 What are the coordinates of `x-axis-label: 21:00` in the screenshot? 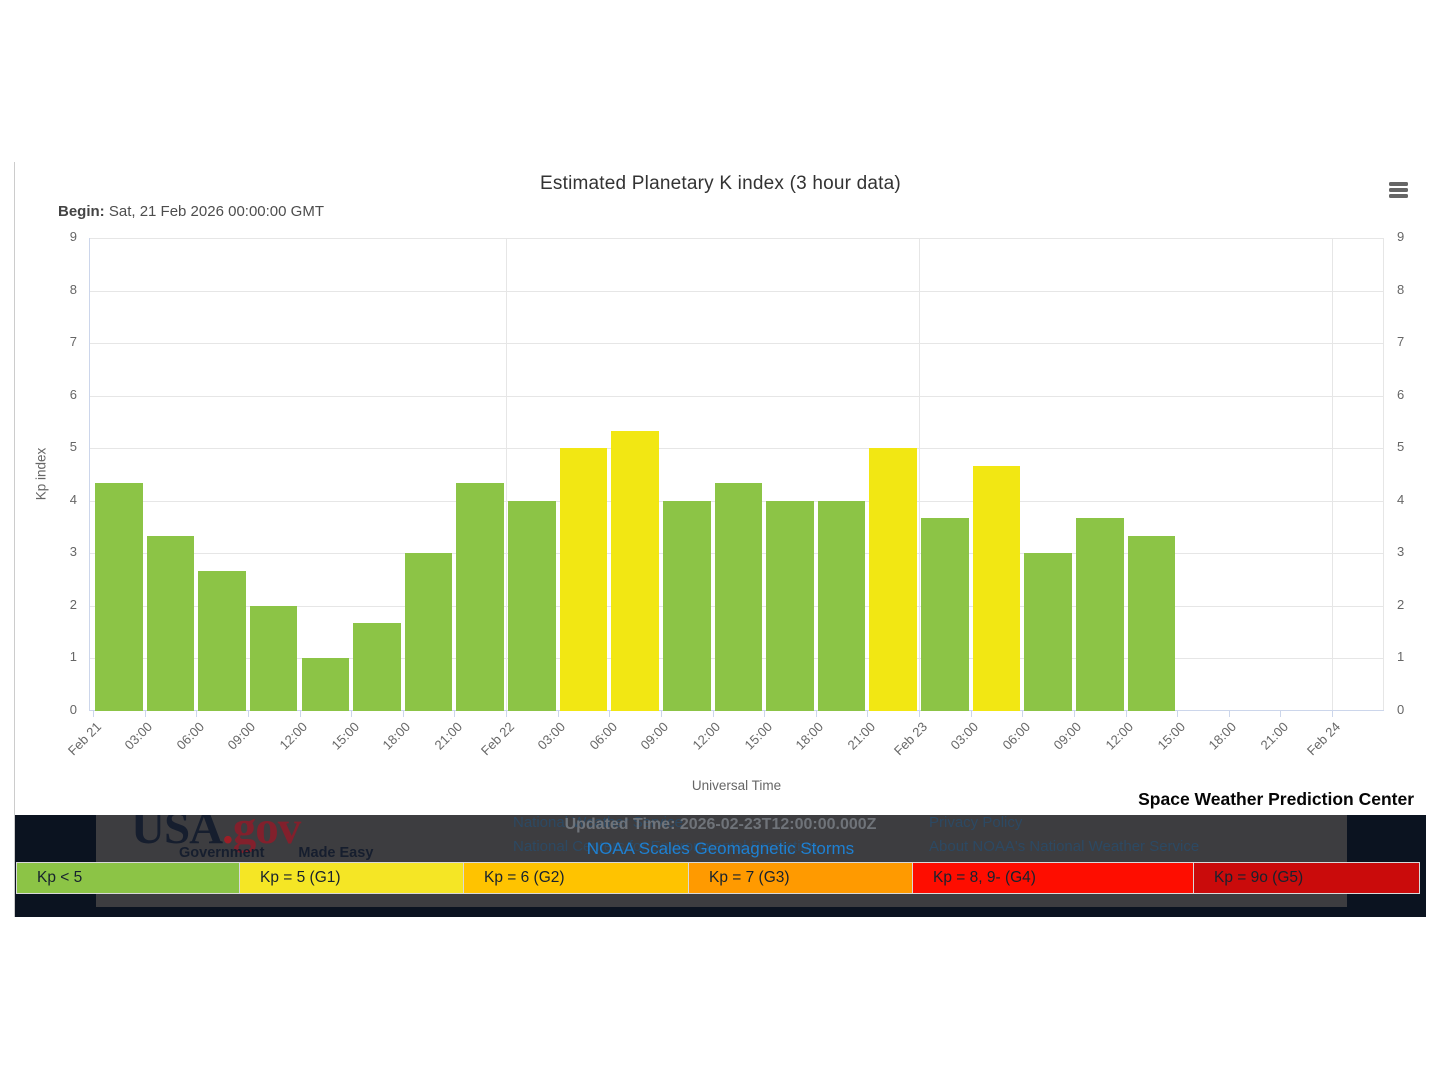 It's located at (1274, 736).